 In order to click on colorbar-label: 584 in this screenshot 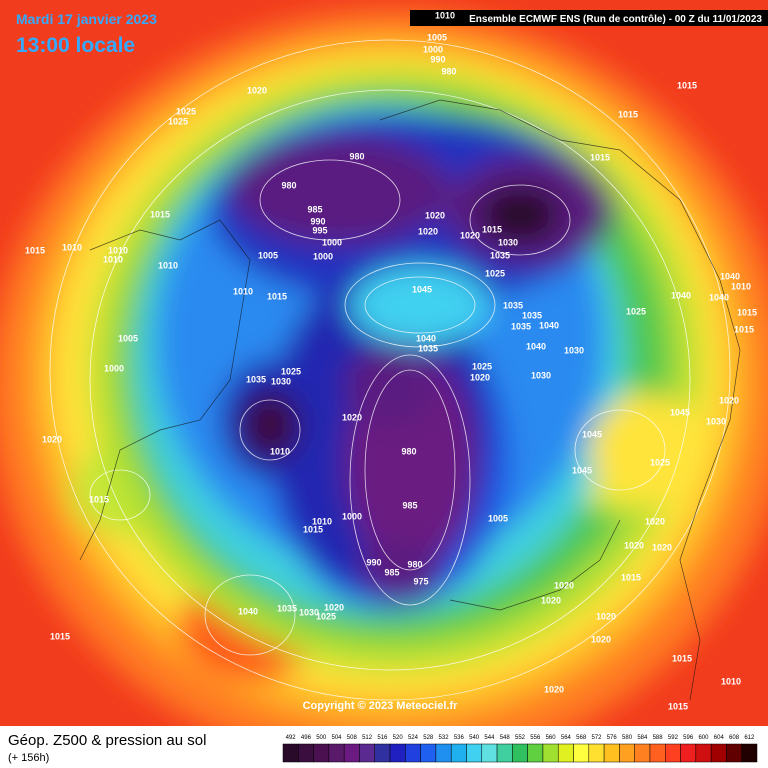, I will do `click(642, 738)`.